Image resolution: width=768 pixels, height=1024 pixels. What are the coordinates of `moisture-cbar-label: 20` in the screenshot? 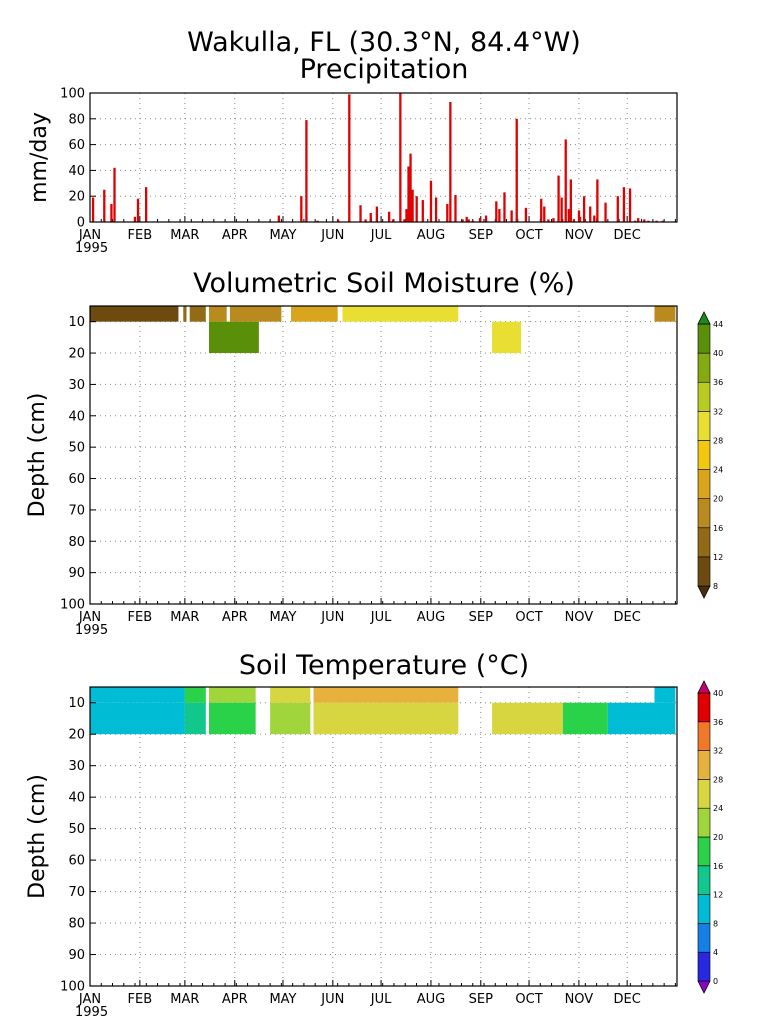 It's located at (718, 499).